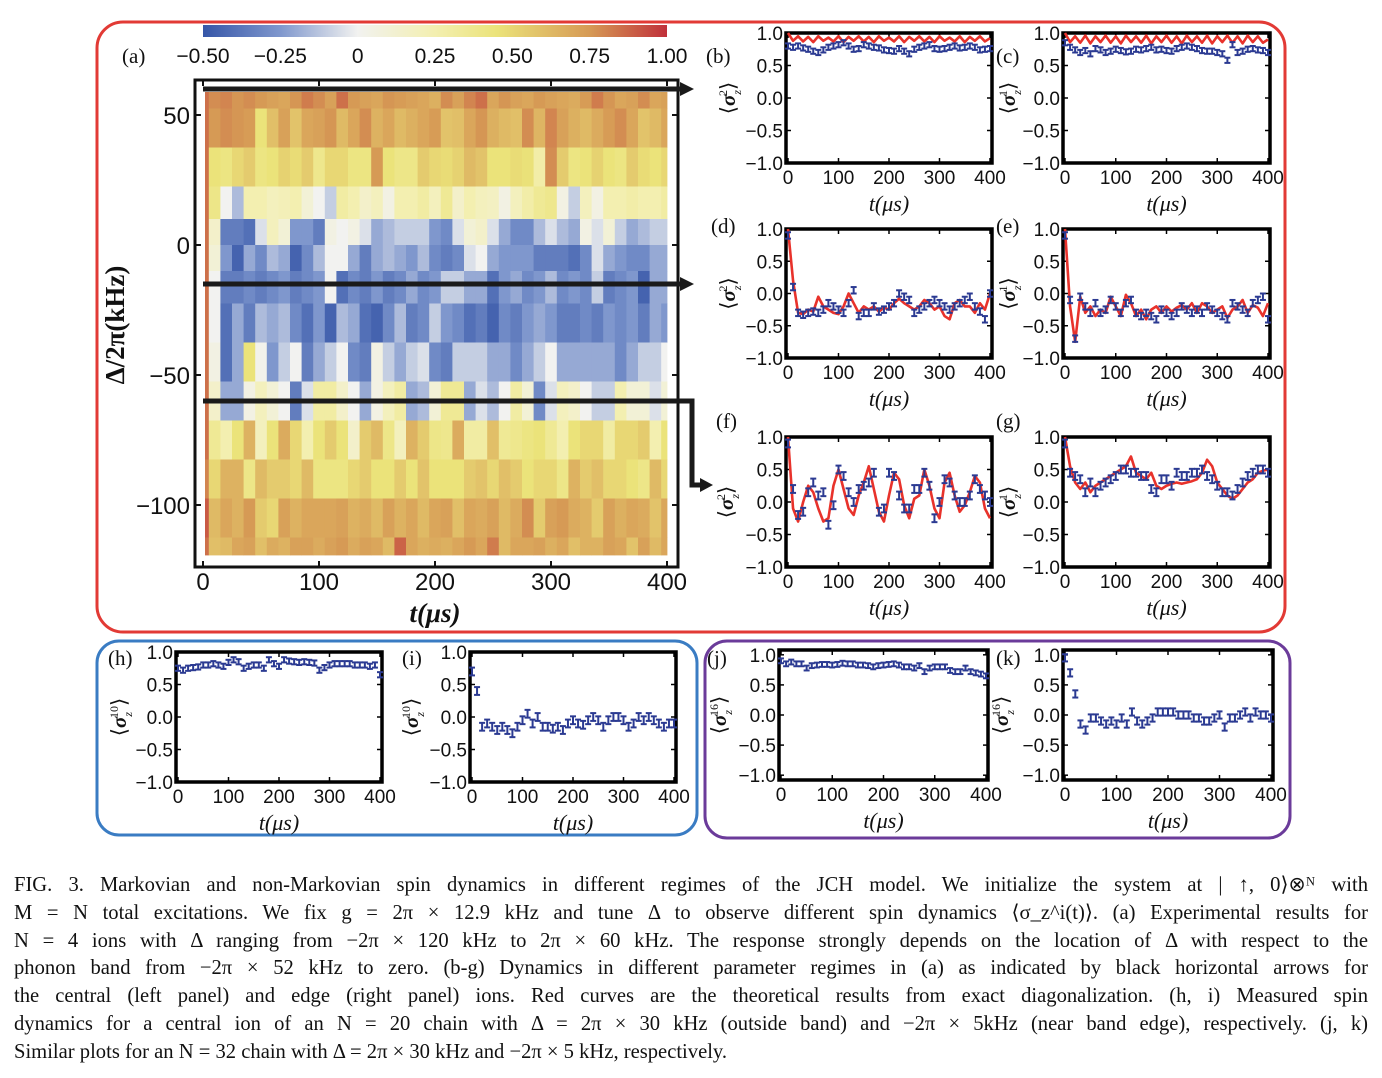 The height and width of the screenshot is (1078, 1382). I want to click on y-label-sup: 16, so click(996, 710).